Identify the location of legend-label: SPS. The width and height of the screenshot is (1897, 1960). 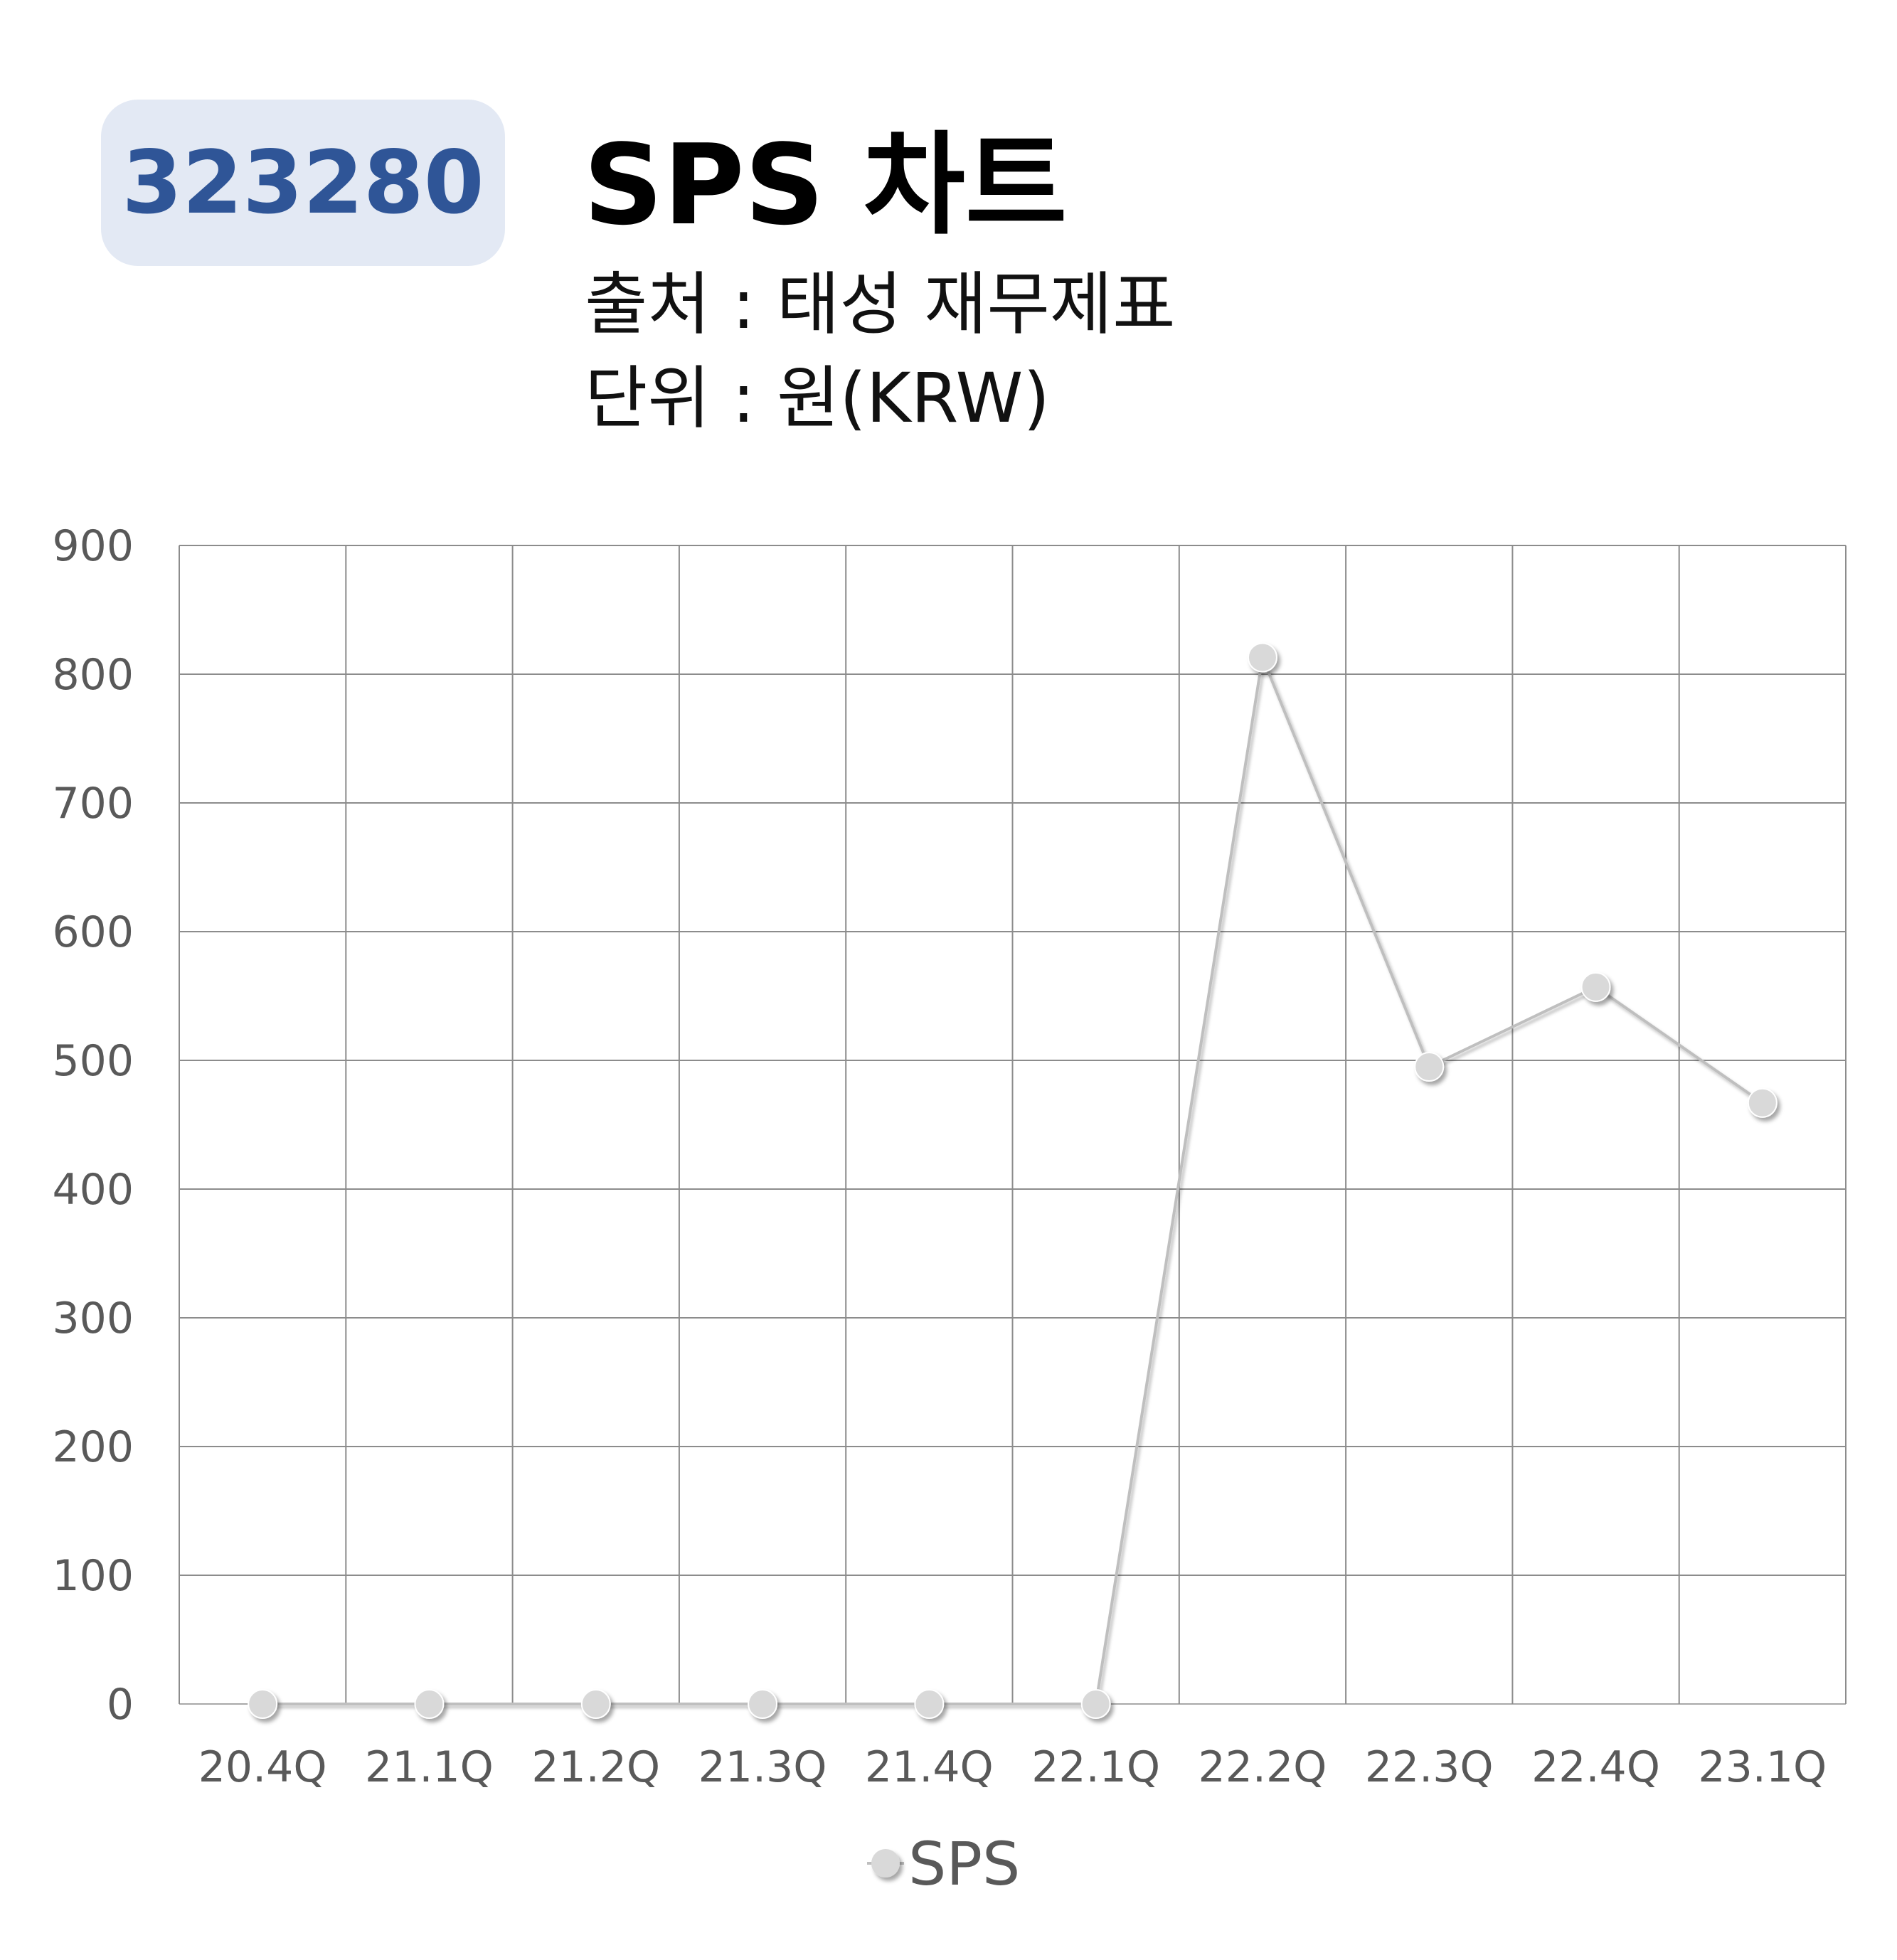
(964, 1864).